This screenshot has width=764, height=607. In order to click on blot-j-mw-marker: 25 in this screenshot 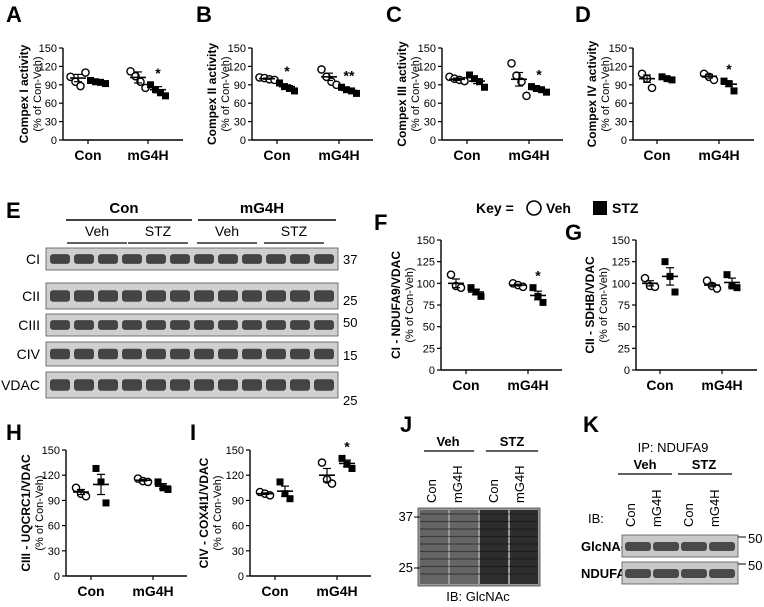, I will do `click(406, 567)`.